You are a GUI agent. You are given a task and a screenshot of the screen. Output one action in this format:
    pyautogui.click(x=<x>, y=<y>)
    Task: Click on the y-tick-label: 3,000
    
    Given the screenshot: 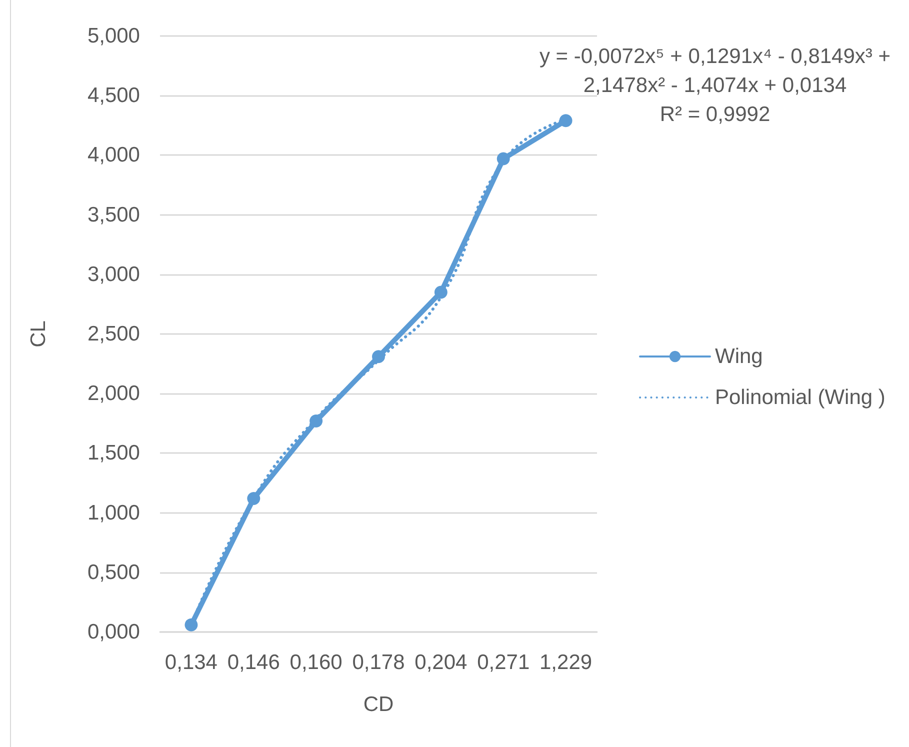 What is the action you would take?
    pyautogui.click(x=113, y=274)
    